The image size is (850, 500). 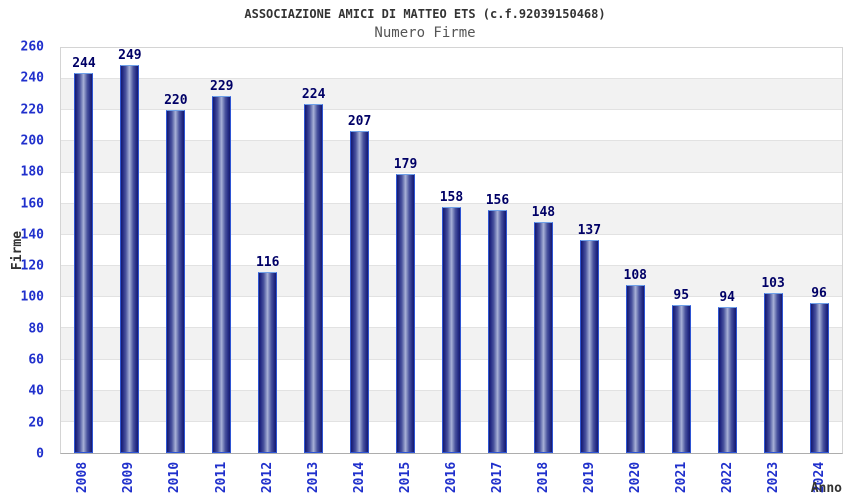 I want to click on bar-value-label: 95, so click(x=681, y=296).